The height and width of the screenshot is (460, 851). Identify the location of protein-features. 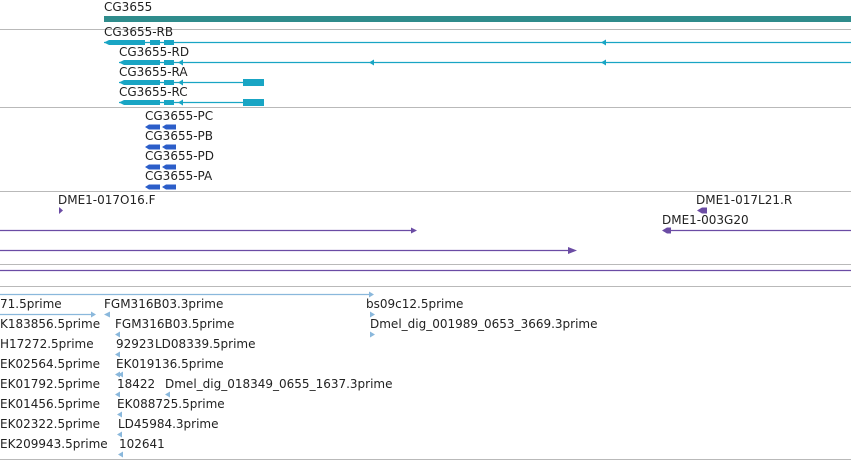
(160, 157).